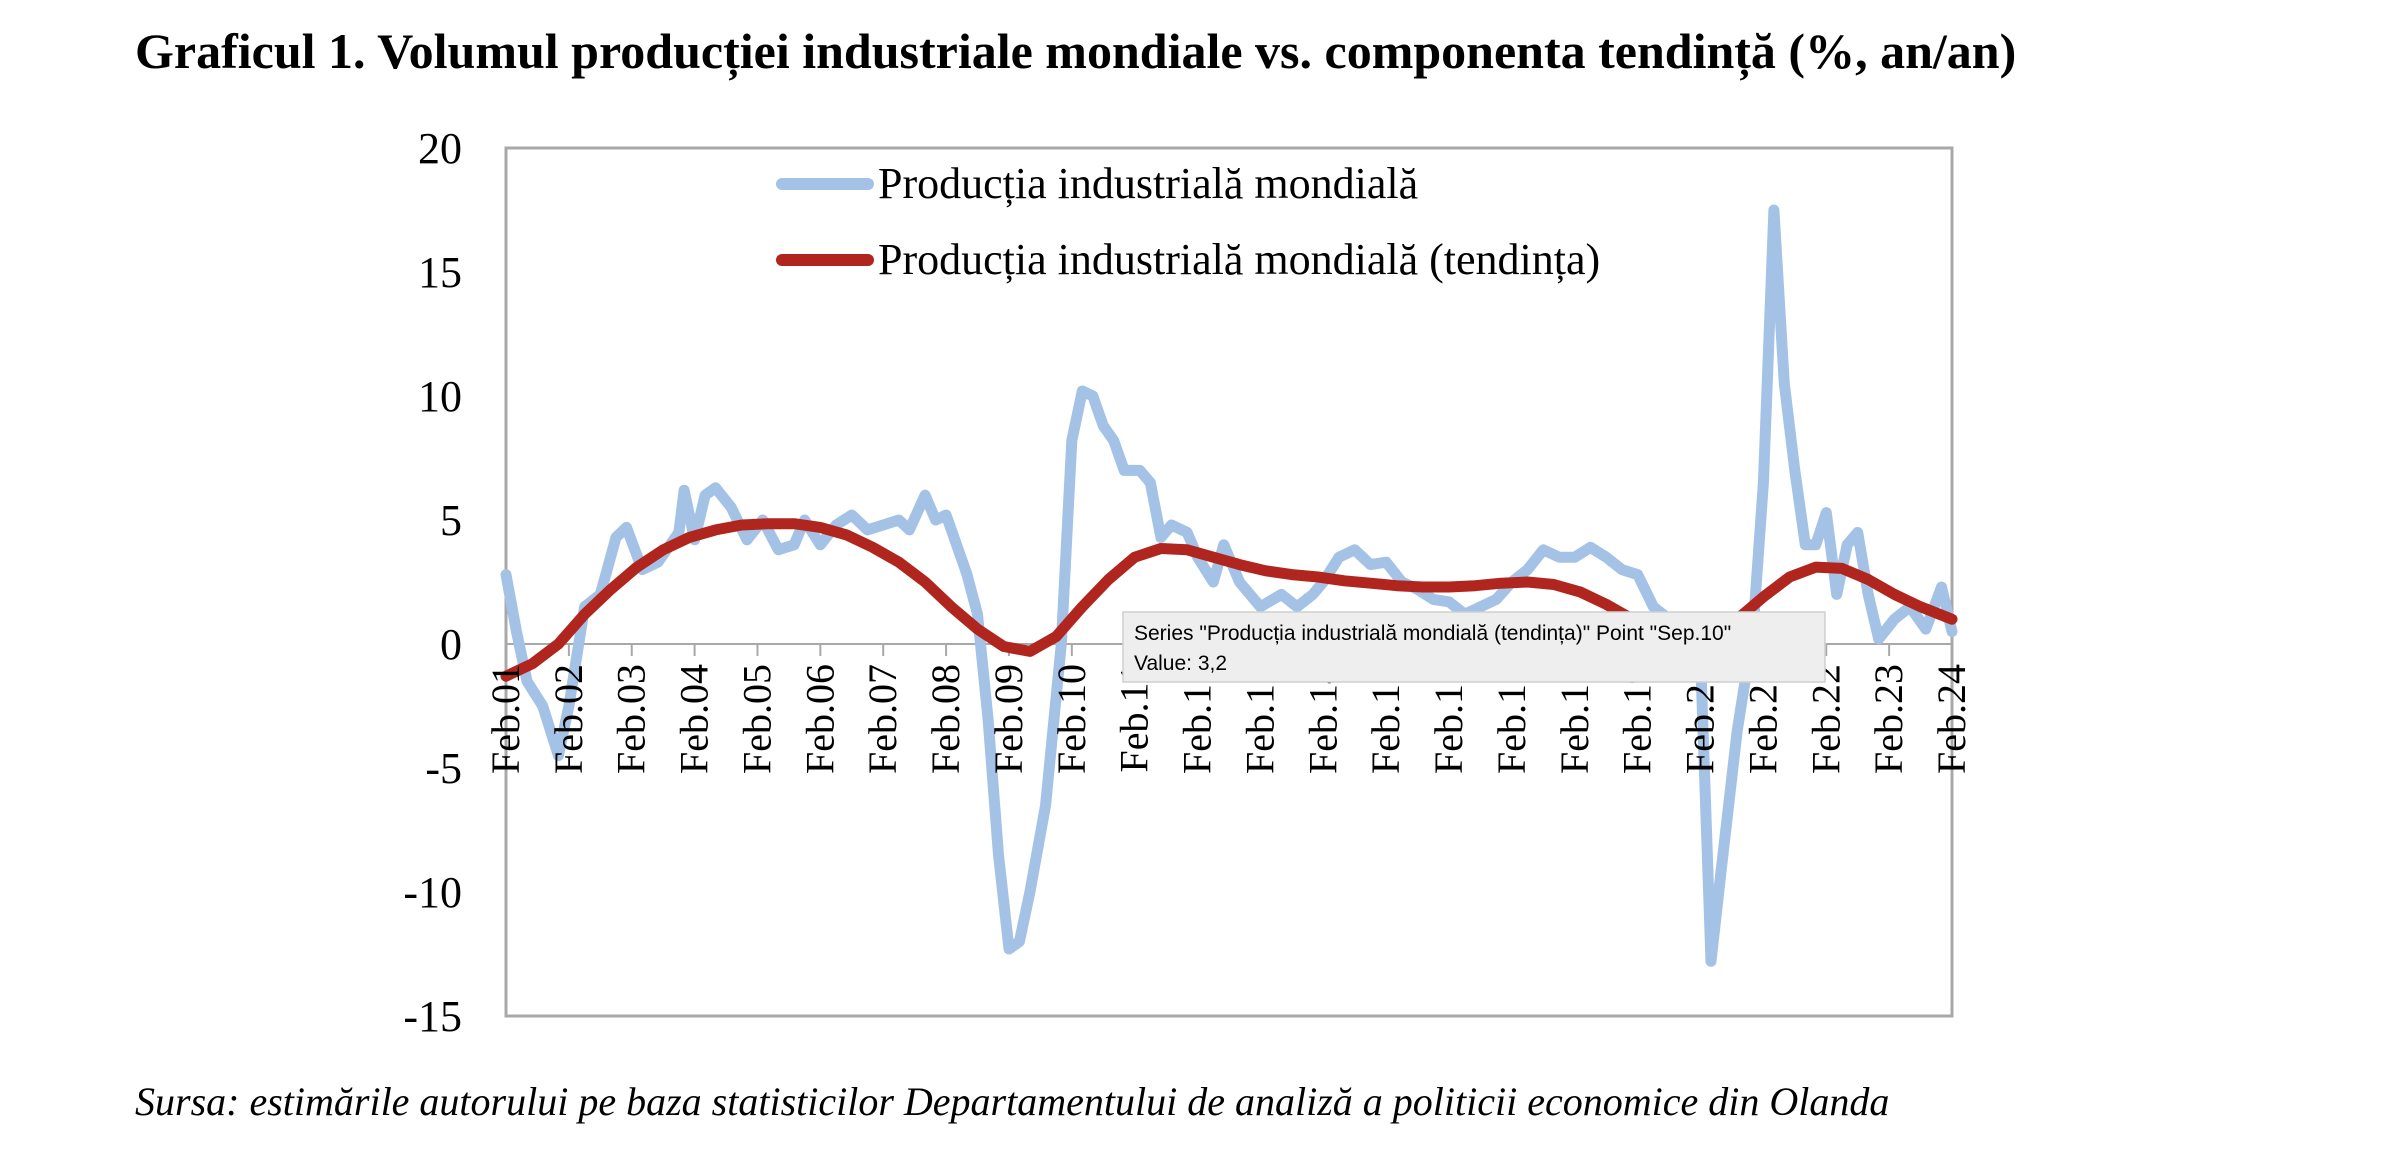 The height and width of the screenshot is (1158, 2386). I want to click on x-tick-label: Feb.03, so click(631, 719).